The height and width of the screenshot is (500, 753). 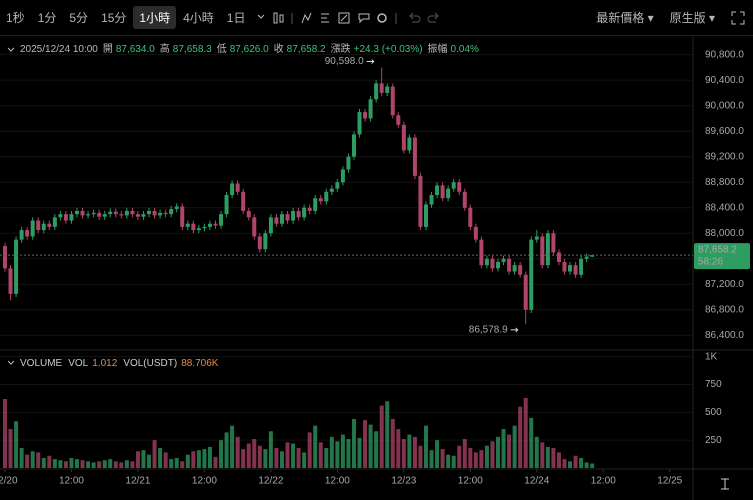 What do you see at coordinates (135, 49) in the screenshot?
I see `info-text: 87,634.0` at bounding box center [135, 49].